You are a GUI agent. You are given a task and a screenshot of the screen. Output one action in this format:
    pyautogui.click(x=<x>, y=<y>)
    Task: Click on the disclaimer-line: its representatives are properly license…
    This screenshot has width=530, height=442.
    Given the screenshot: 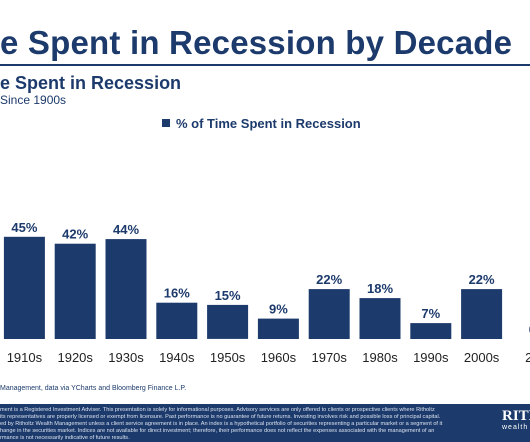 What is the action you would take?
    pyautogui.click(x=220, y=417)
    